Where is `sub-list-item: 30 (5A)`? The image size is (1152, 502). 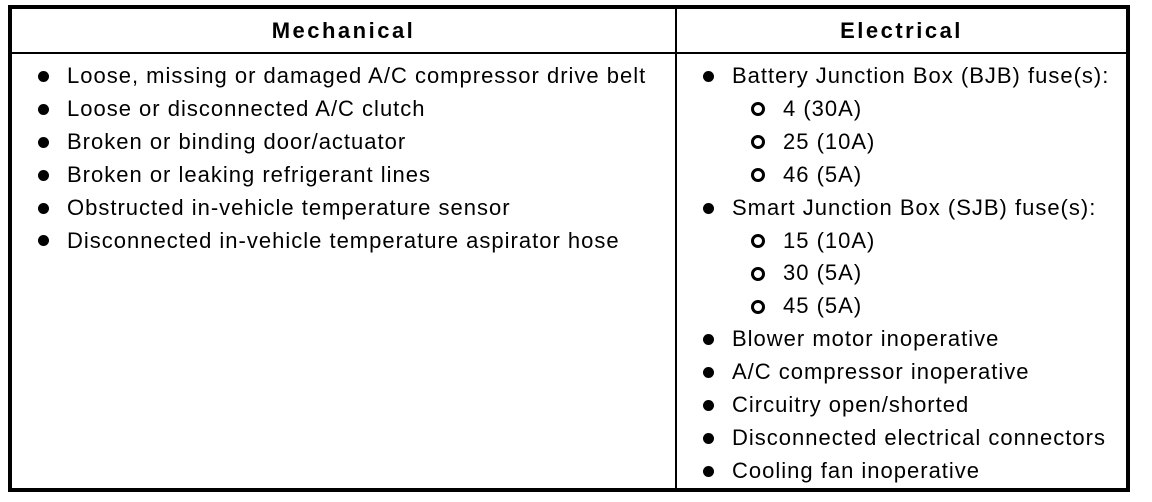
sub-list-item: 30 (5A) is located at coordinates (900, 273).